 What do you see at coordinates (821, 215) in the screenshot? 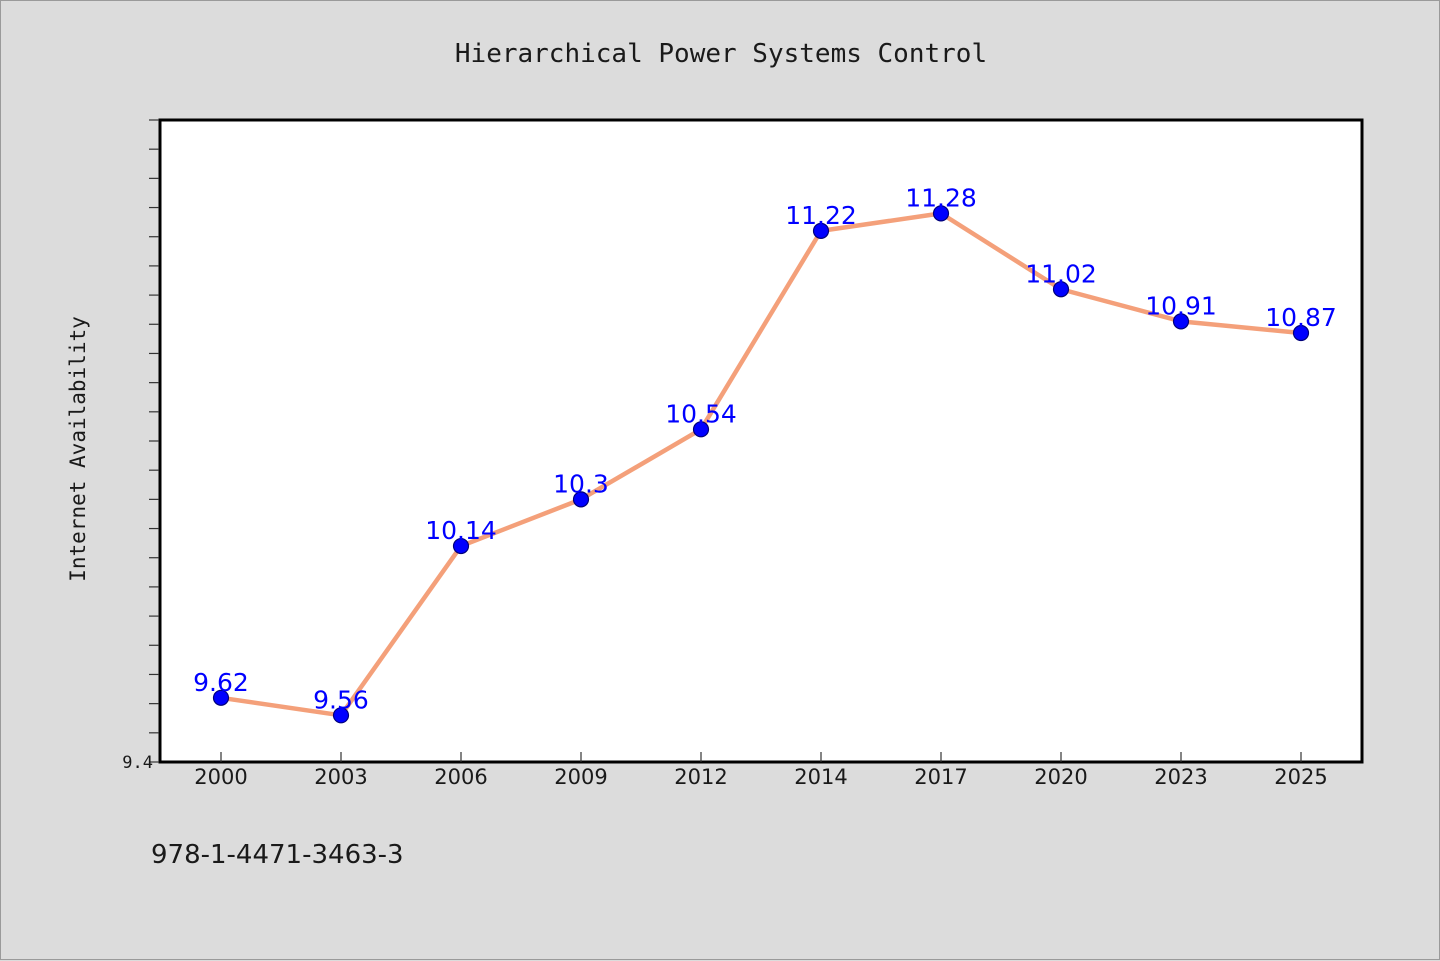
I see `data-label: 11.22` at bounding box center [821, 215].